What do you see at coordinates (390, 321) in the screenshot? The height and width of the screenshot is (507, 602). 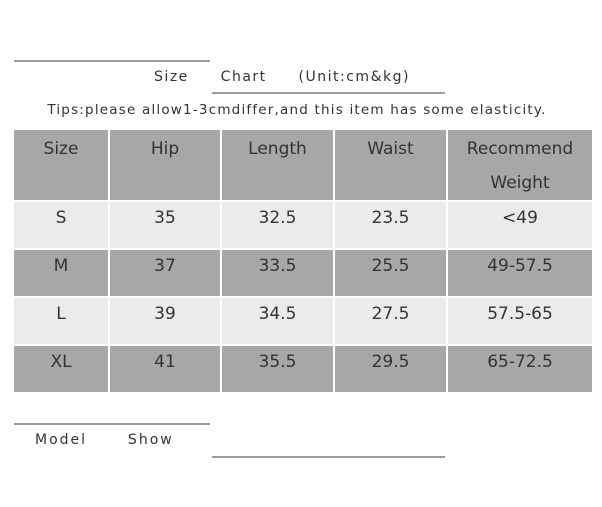 I see `table-cell: 27.5` at bounding box center [390, 321].